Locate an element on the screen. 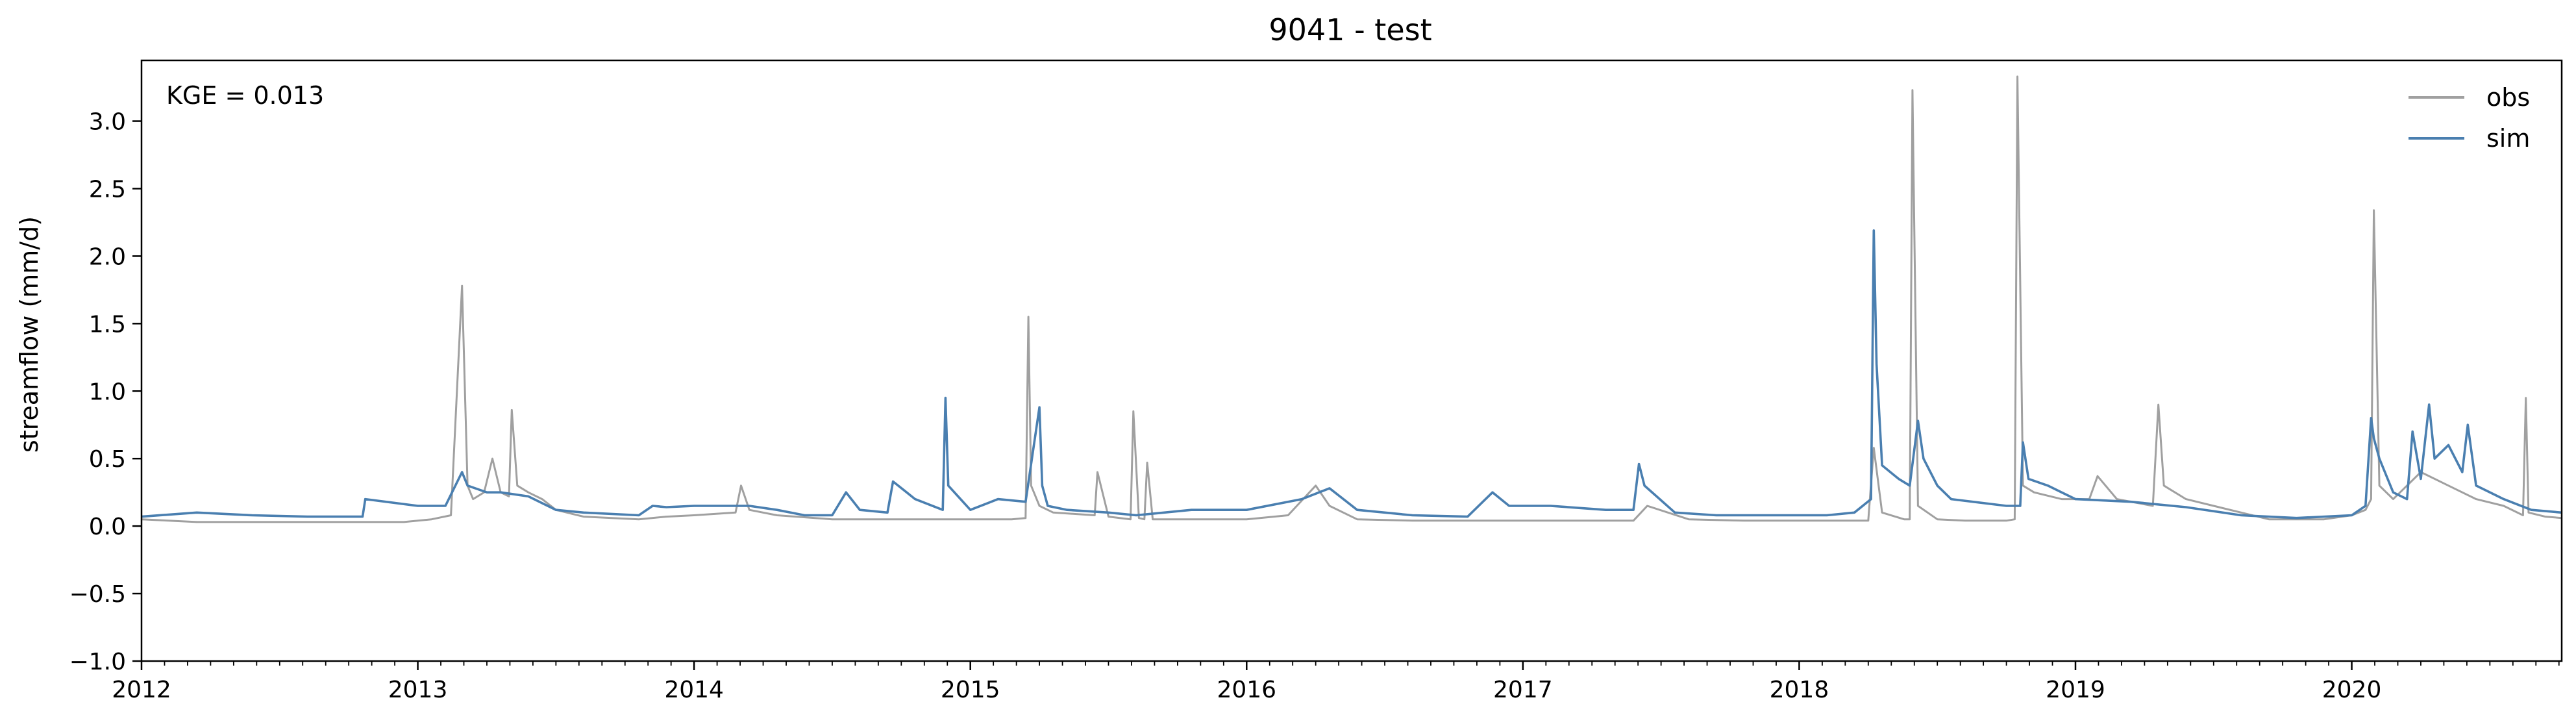 Image resolution: width=2576 pixels, height=726 pixels. legend-label-sim: sim is located at coordinates (2508, 138).